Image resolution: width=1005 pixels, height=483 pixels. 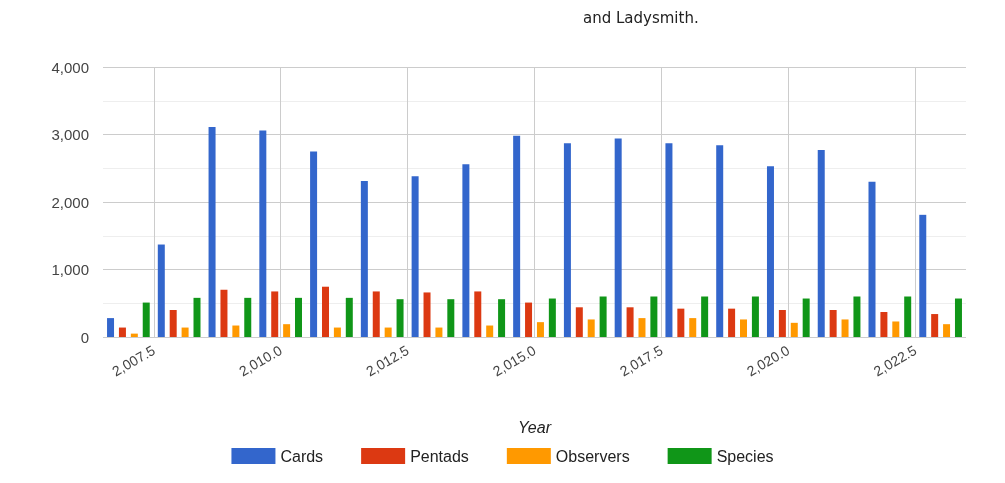 What do you see at coordinates (70, 202) in the screenshot?
I see `y-tick-label: 2,000` at bounding box center [70, 202].